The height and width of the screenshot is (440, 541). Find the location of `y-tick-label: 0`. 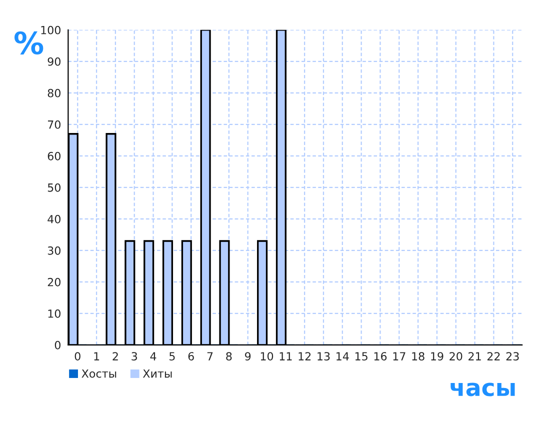

y-tick-label: 0 is located at coordinates (57, 345).